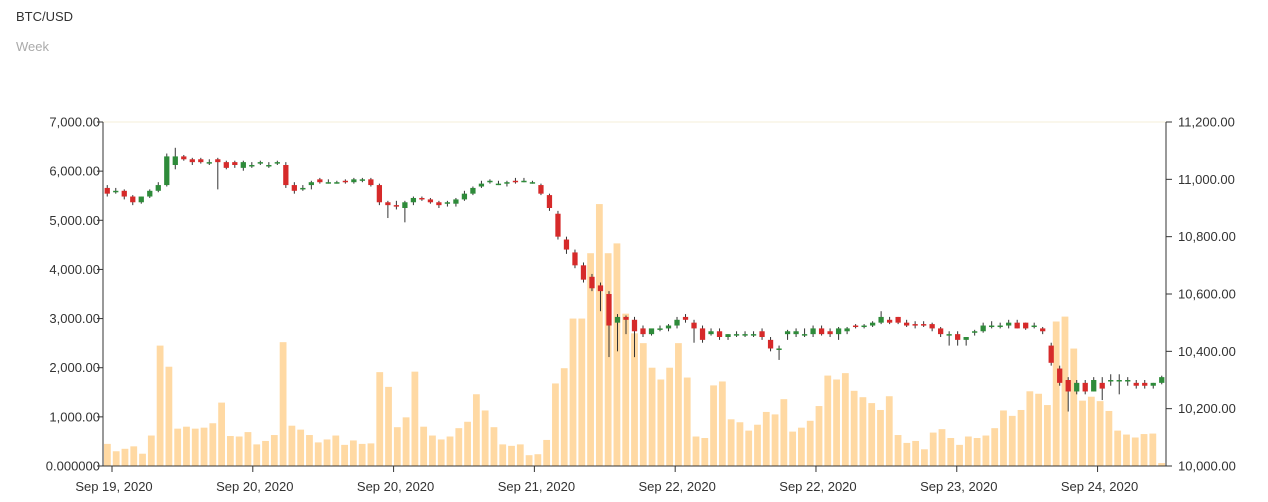  Describe the element at coordinates (395, 486) in the screenshot. I see `bottom-axis-tick-label: Sep 20, 2020` at that location.